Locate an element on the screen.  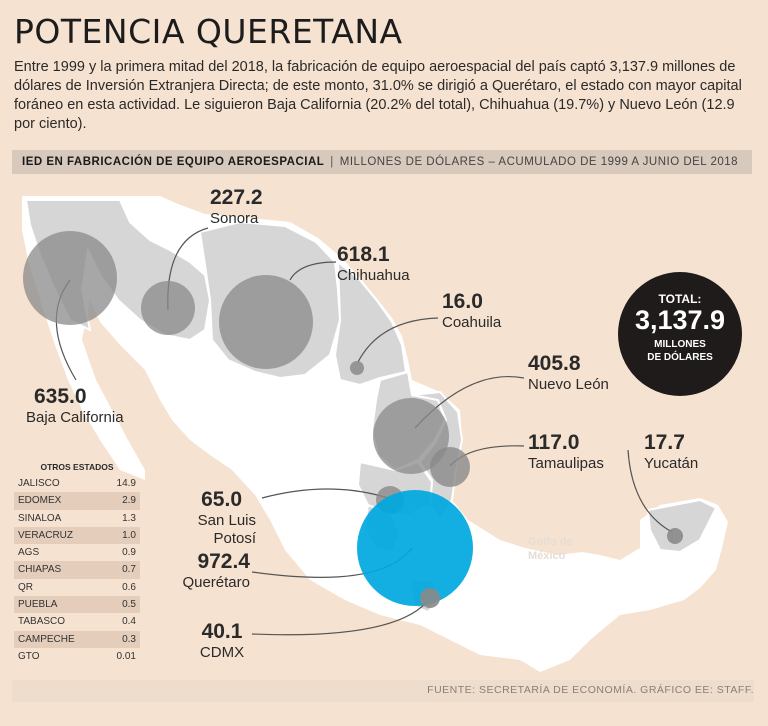
page-title: POTENCIA QUERETANA is located at coordinates (208, 31).